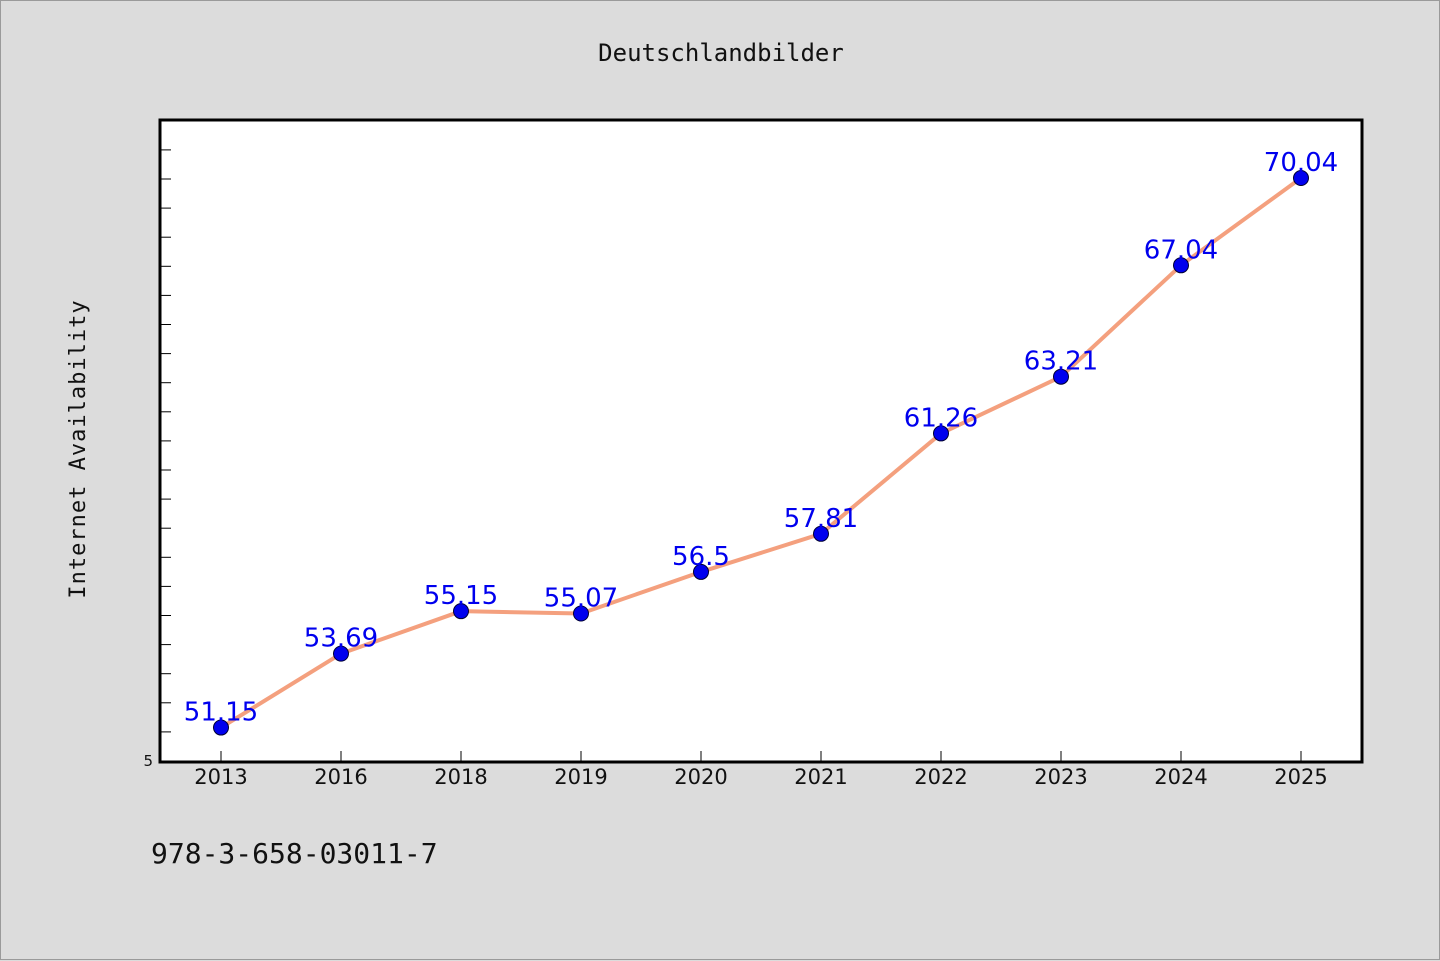  I want to click on data-label: 55.07, so click(581, 599).